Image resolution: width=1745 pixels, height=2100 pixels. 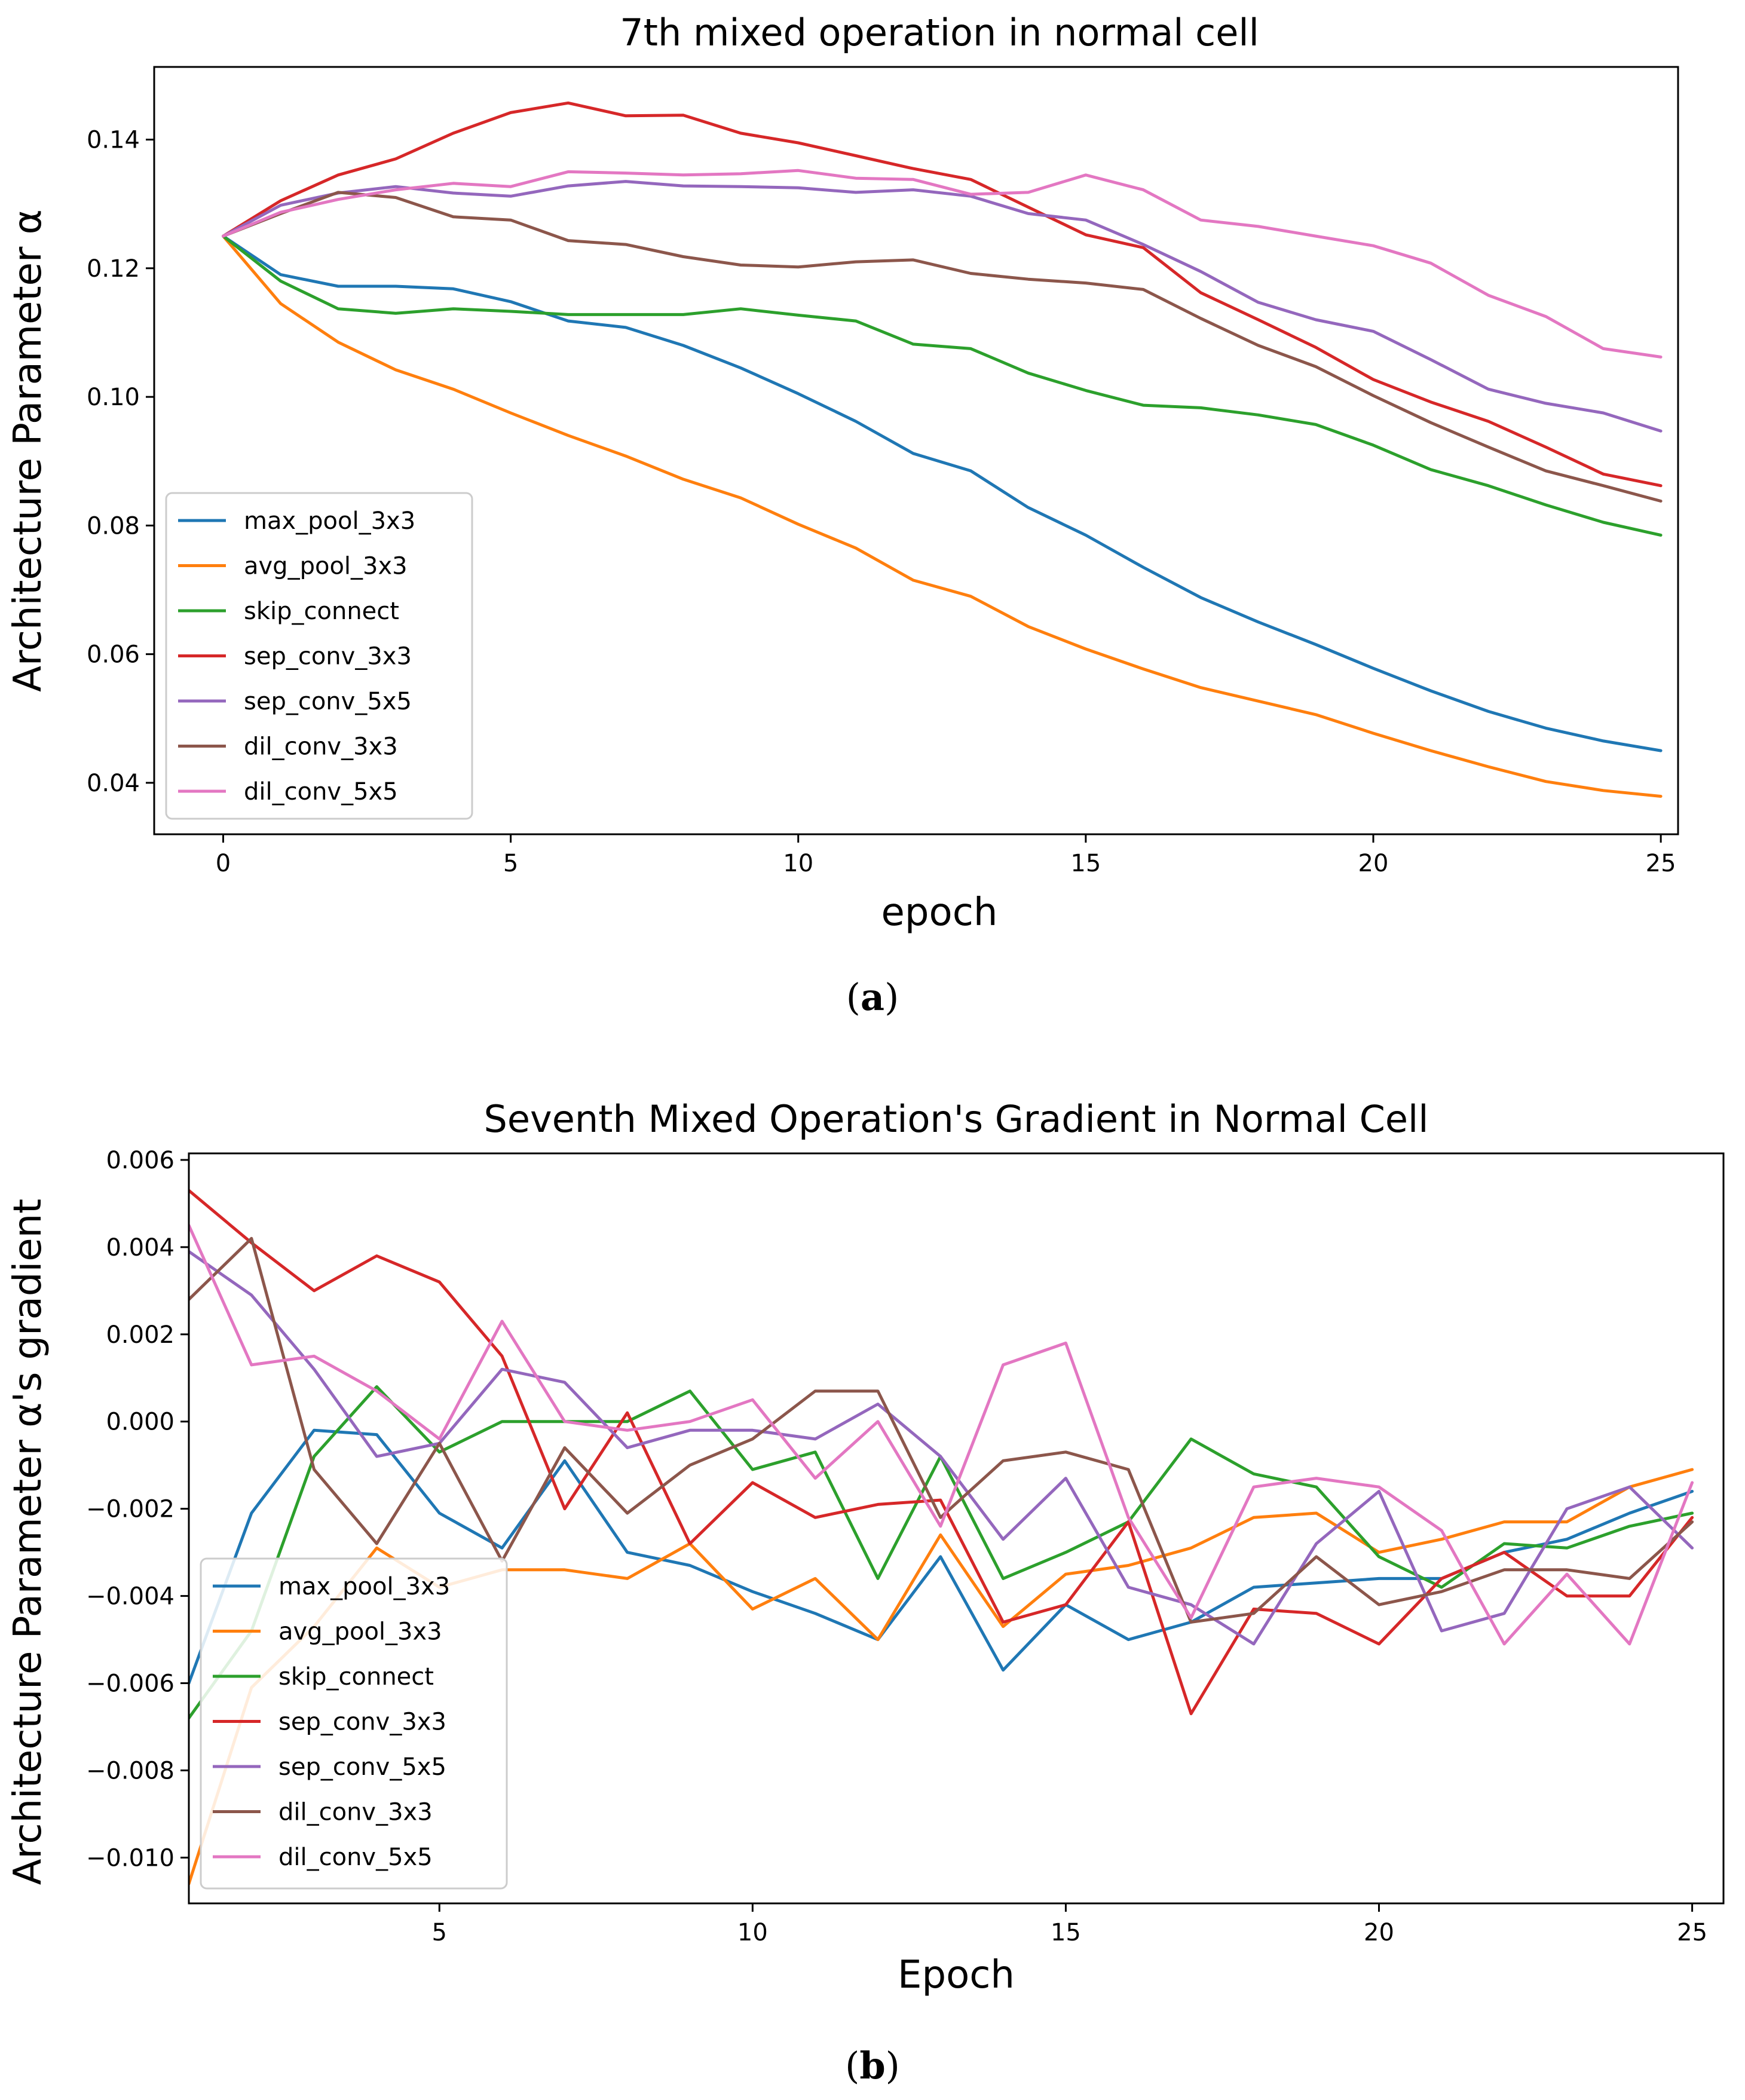 I want to click on chart-a-series-skip-connect, so click(x=942, y=386).